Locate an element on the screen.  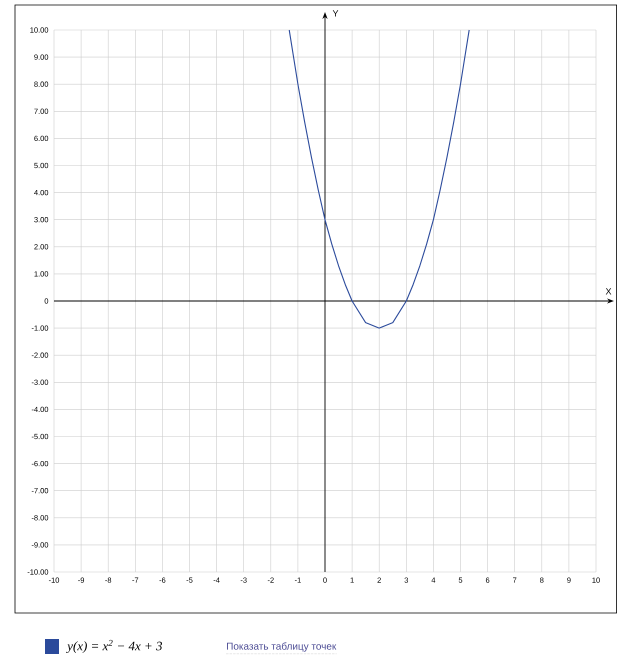
x-axis-title: X is located at coordinates (609, 291).